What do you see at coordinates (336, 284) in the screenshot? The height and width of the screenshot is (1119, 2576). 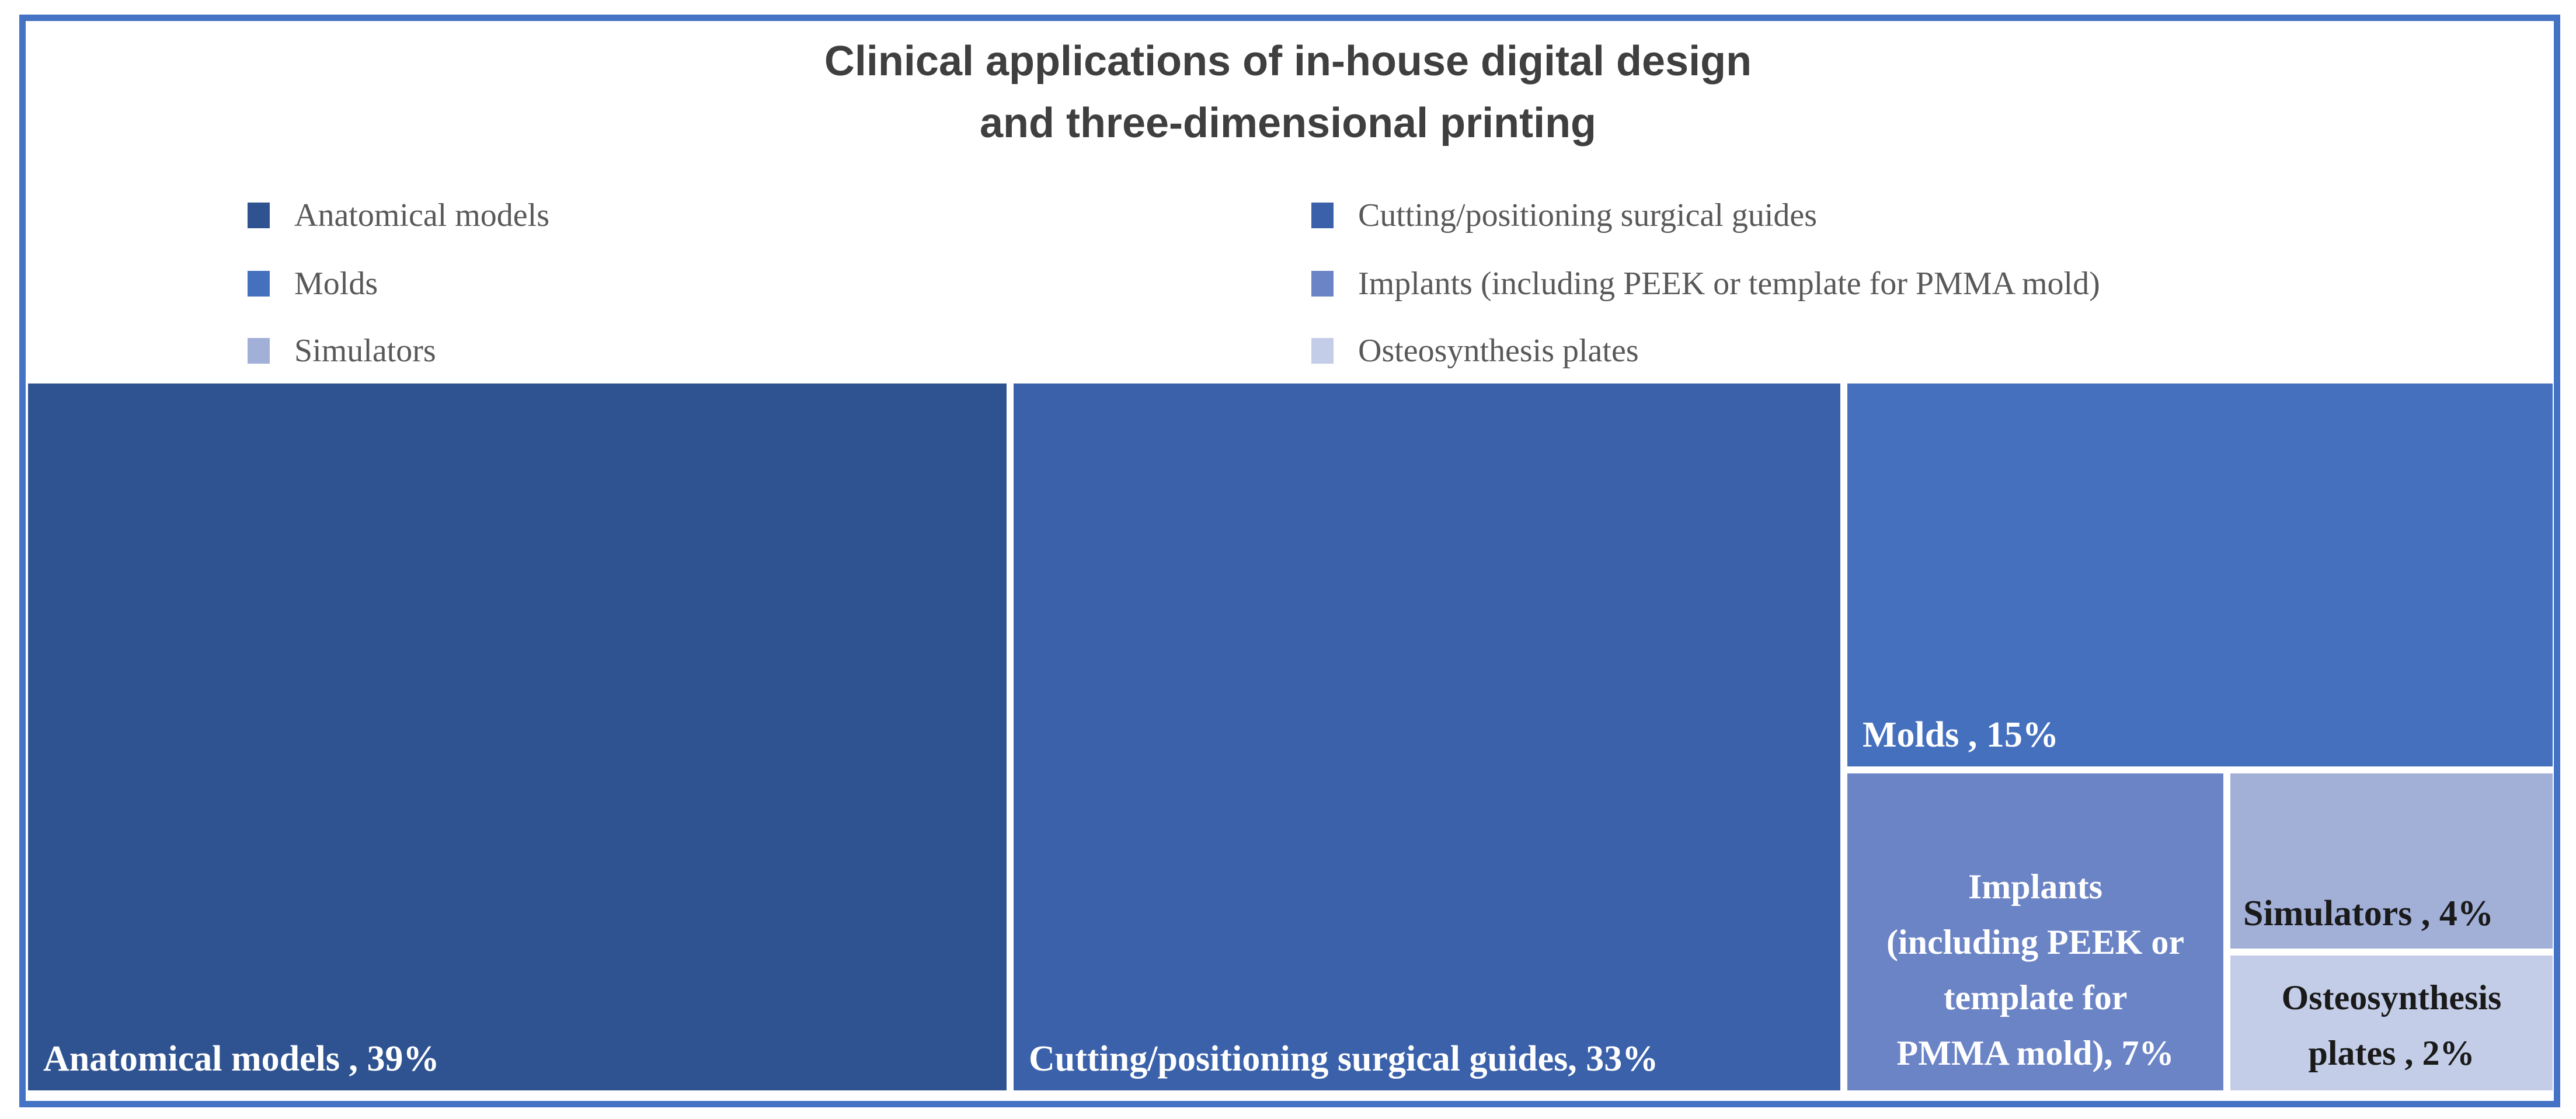 I see `legend-label: Molds` at bounding box center [336, 284].